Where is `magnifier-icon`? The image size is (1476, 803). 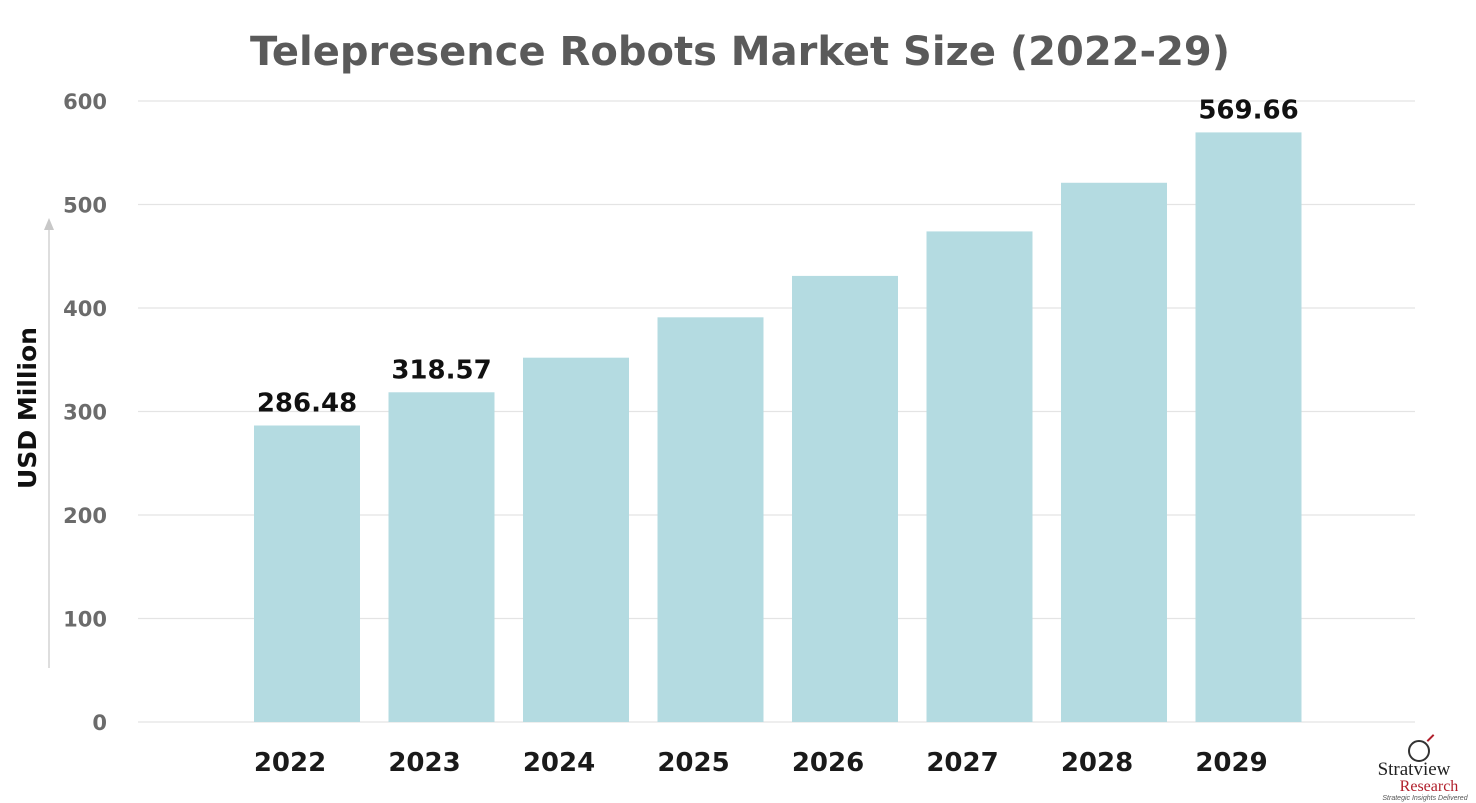 magnifier-icon is located at coordinates (1419, 751).